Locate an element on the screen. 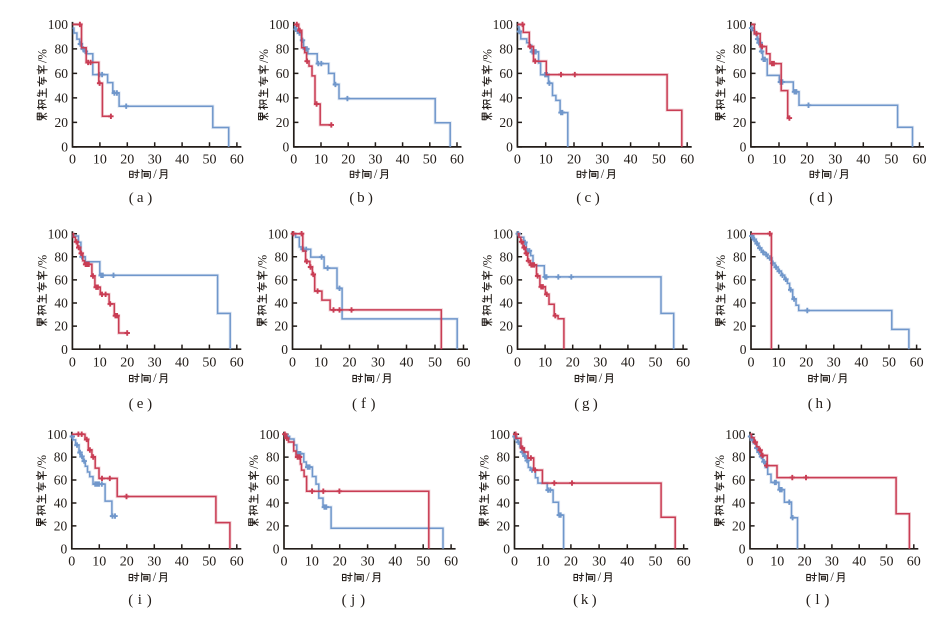 This screenshot has width=946, height=624. svg-text: b is located at coordinates (361, 198).